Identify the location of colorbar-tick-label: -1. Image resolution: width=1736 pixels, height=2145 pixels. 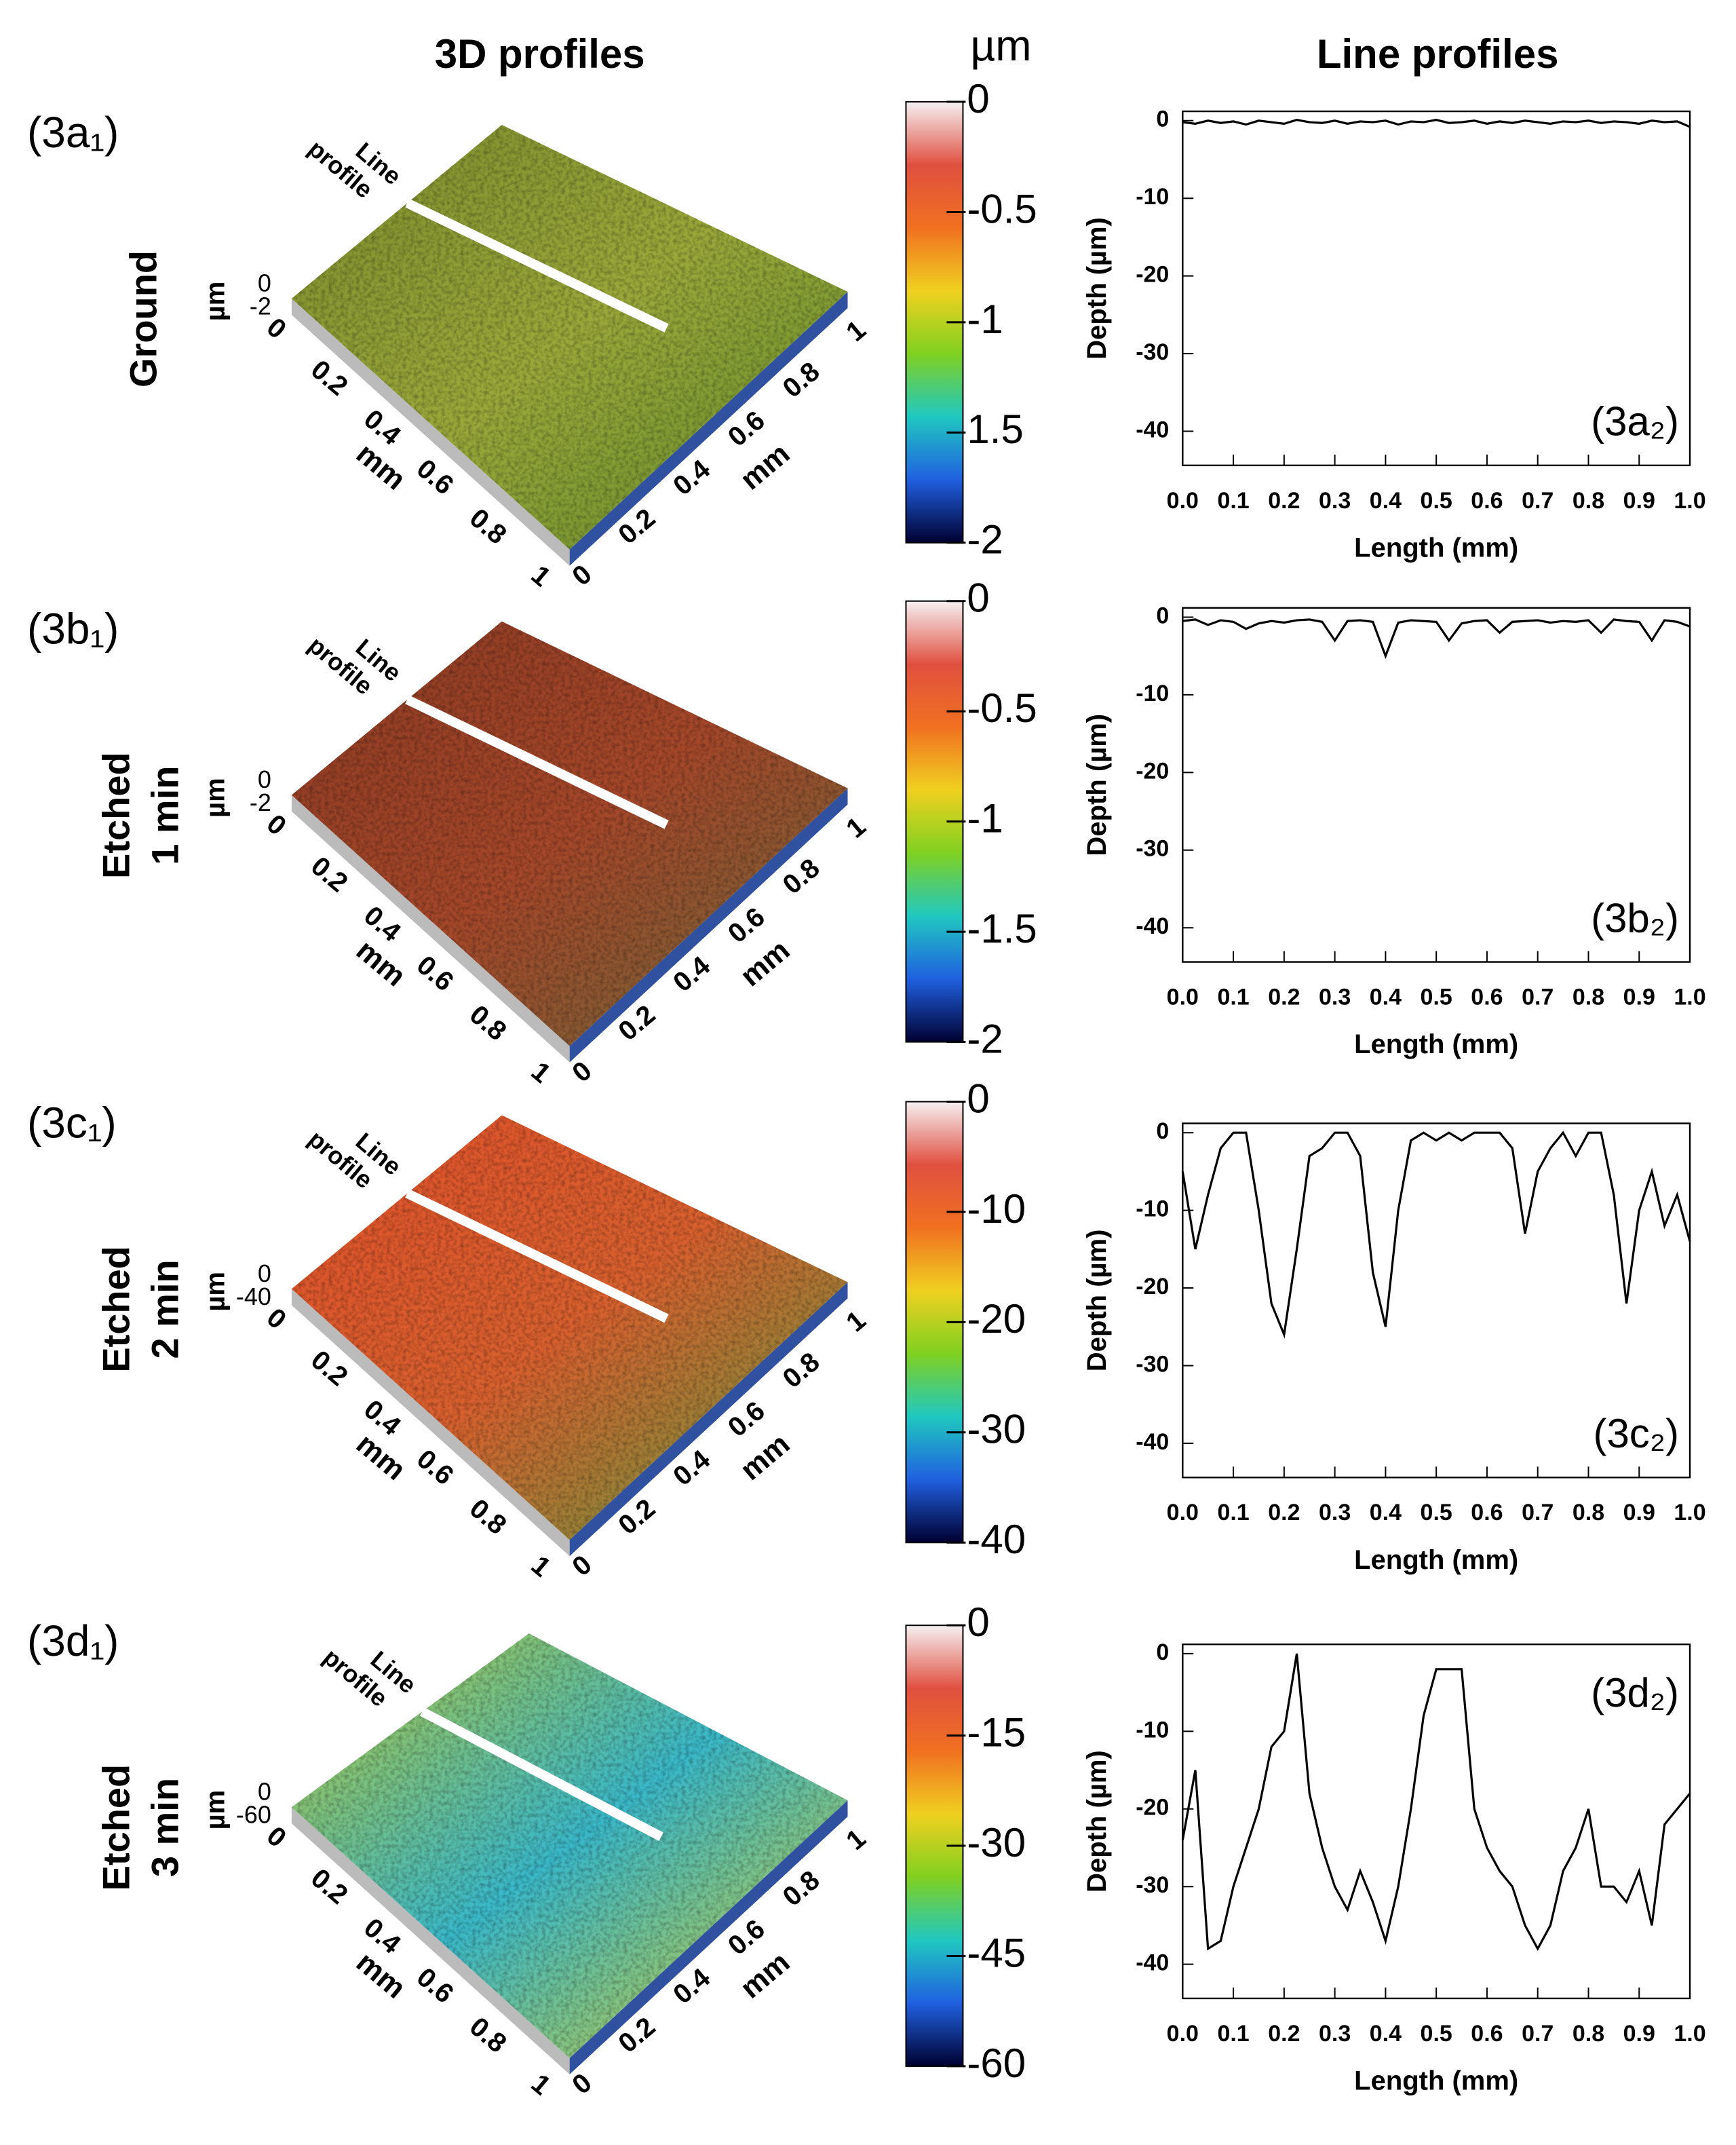
(985, 319).